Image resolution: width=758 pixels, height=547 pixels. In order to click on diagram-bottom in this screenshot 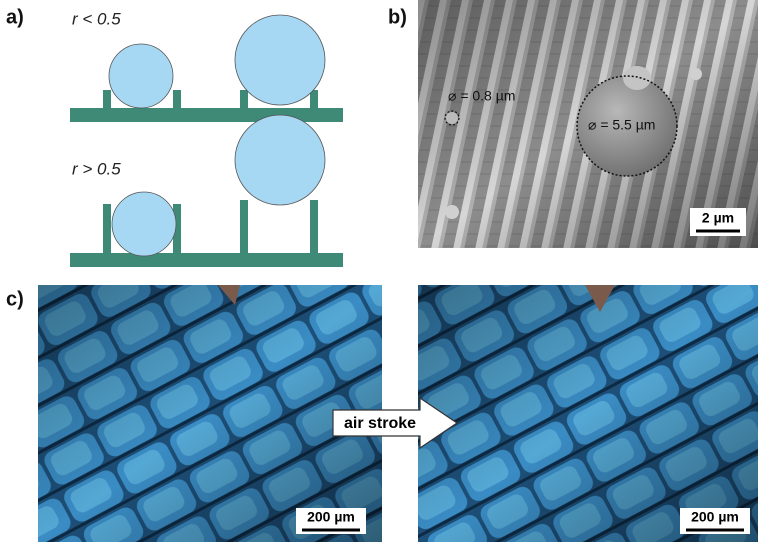, I will do `click(206, 233)`.